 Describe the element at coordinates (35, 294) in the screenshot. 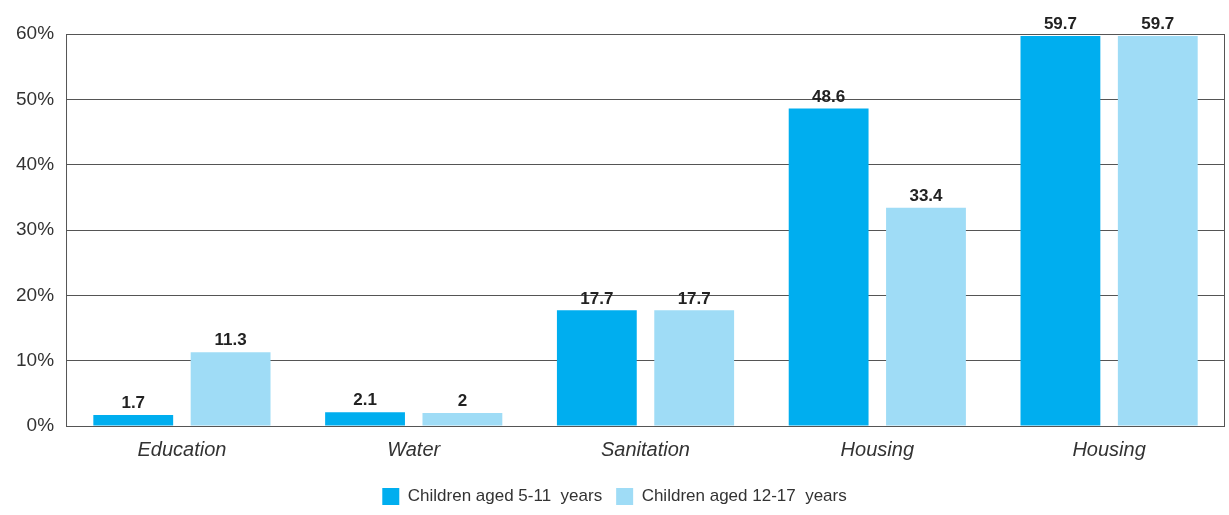

I see `y-tick-label: 20%` at that location.